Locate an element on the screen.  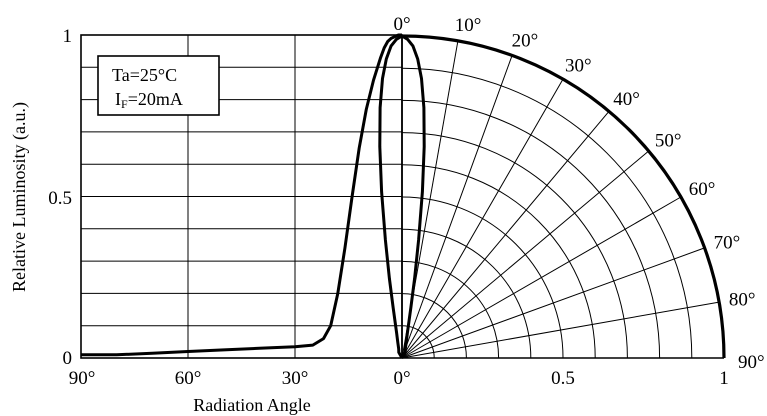
y-axis-title: Relative Luminosity (a.u.) is located at coordinates (19, 197).